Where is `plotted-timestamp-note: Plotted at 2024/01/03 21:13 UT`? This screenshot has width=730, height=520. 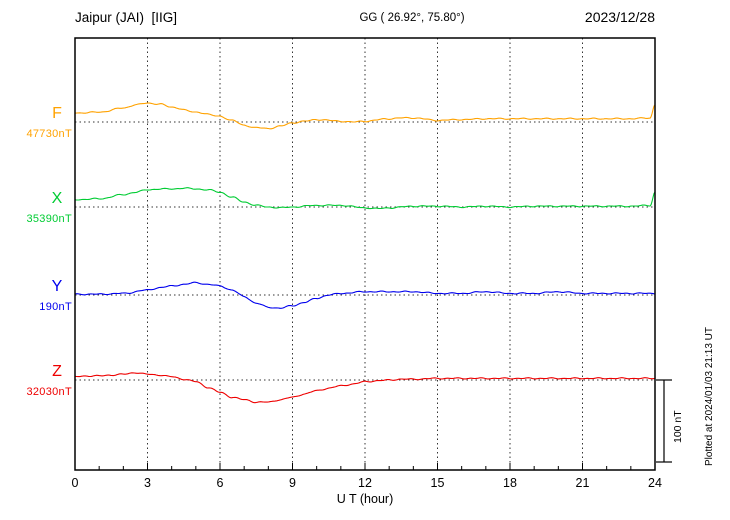 plotted-timestamp-note: Plotted at 2024/01/03 21:13 UT is located at coordinates (709, 396).